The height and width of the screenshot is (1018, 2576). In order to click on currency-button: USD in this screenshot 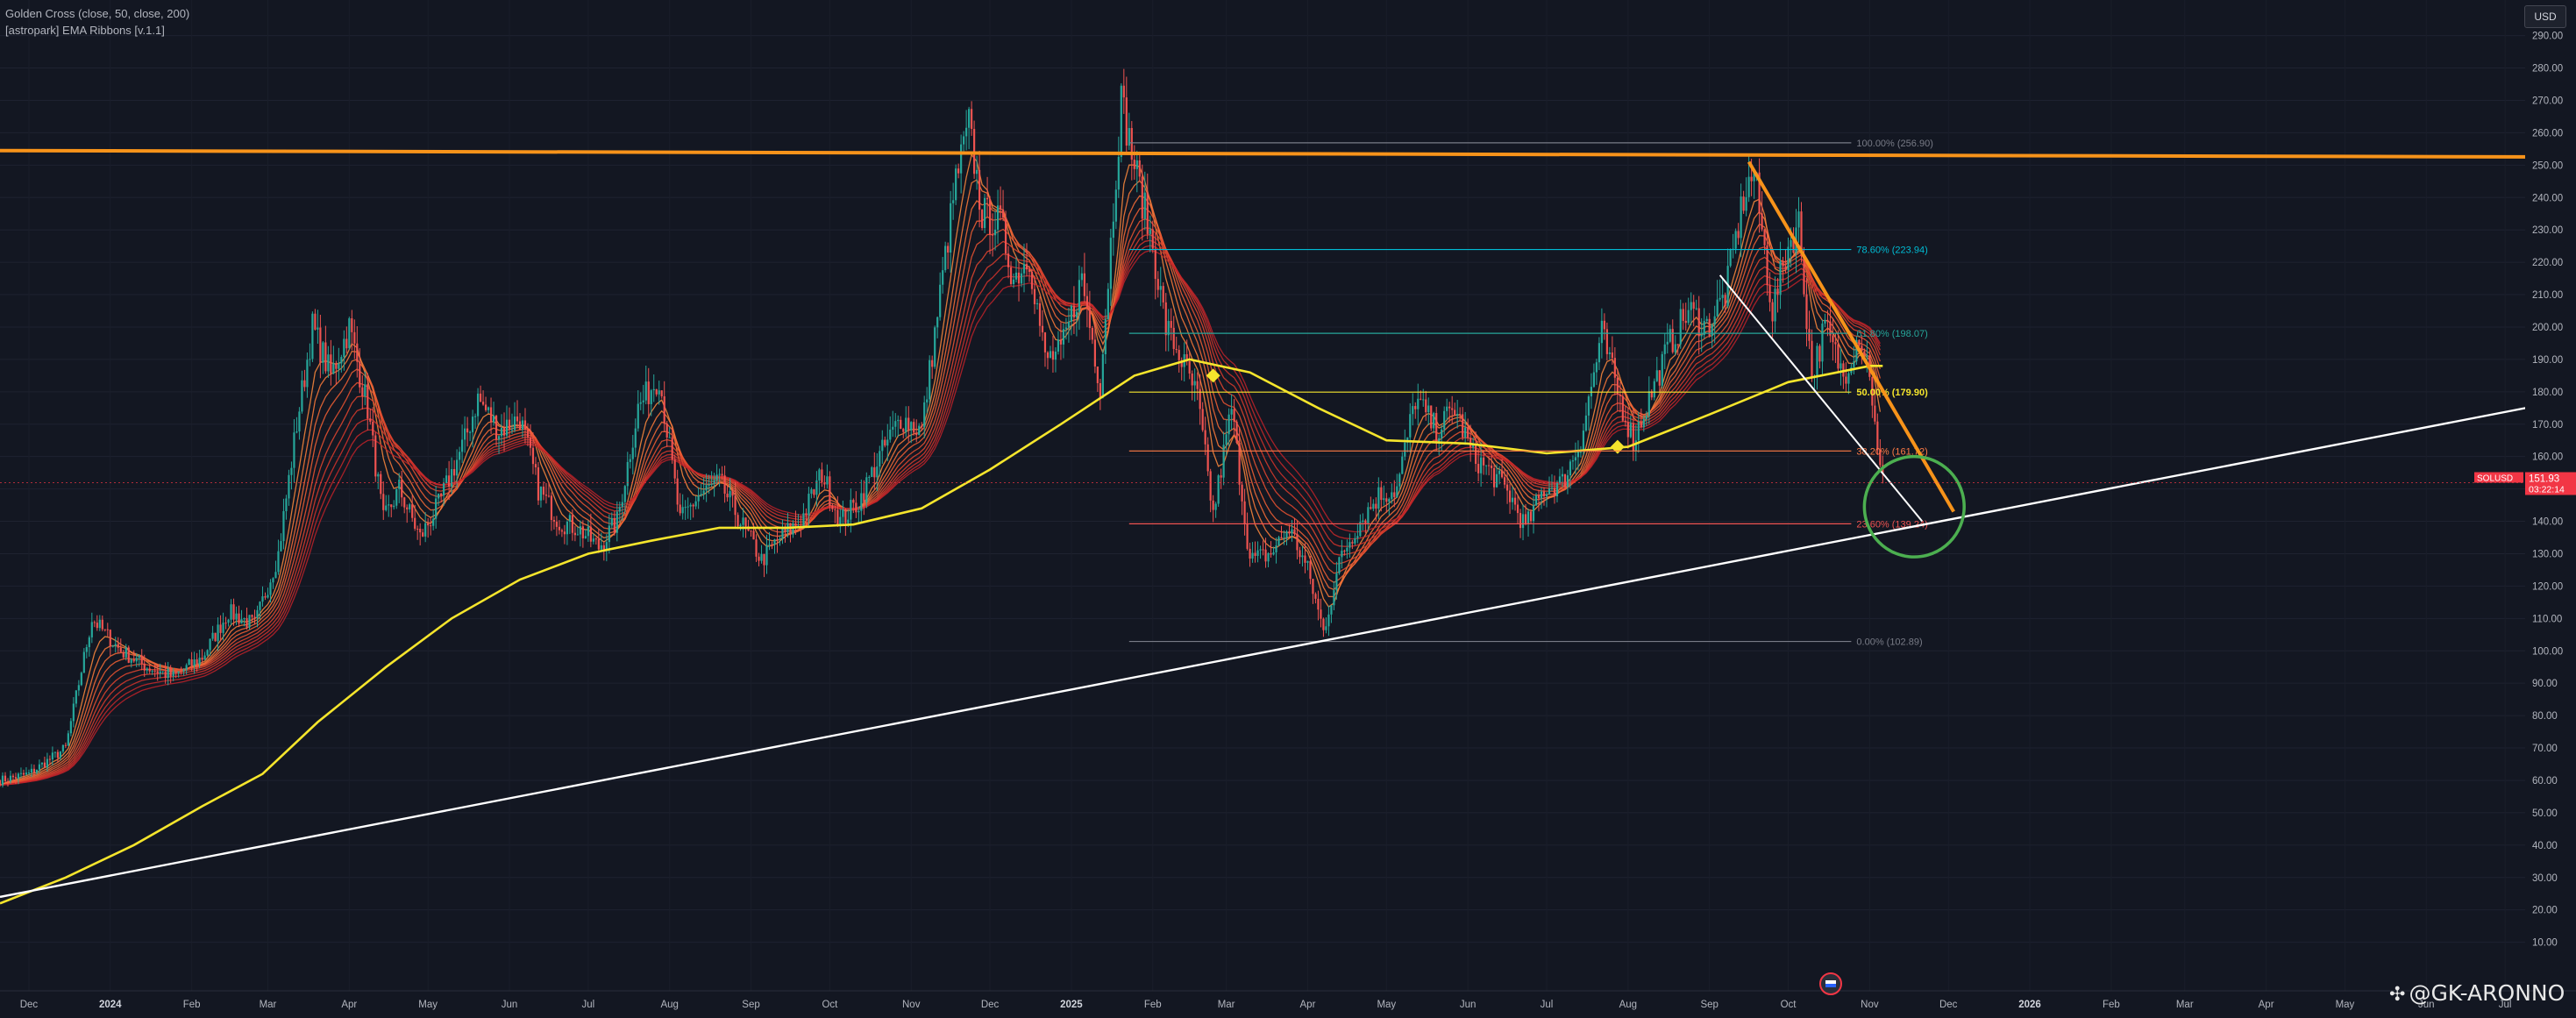, I will do `click(2545, 16)`.